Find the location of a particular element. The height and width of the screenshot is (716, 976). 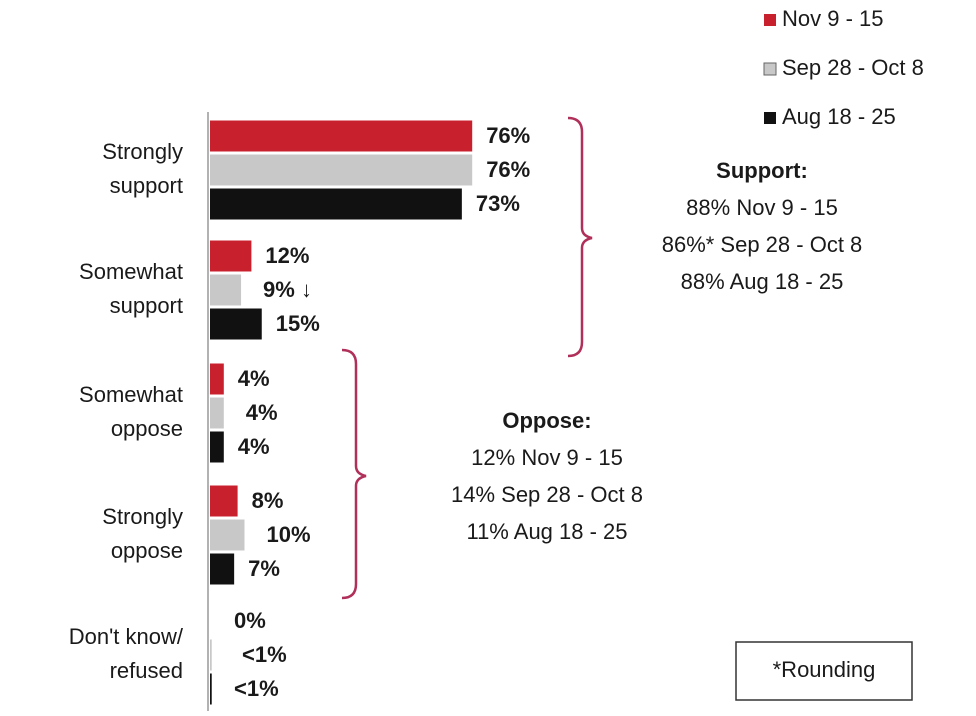

note-box is located at coordinates (824, 671).